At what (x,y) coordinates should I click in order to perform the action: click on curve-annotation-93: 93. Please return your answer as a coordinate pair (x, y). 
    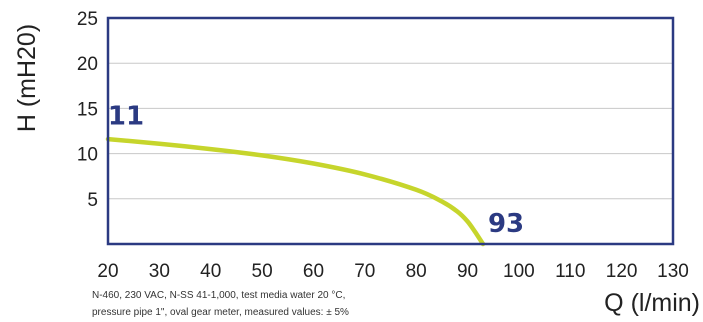
    Looking at the image, I should click on (506, 224).